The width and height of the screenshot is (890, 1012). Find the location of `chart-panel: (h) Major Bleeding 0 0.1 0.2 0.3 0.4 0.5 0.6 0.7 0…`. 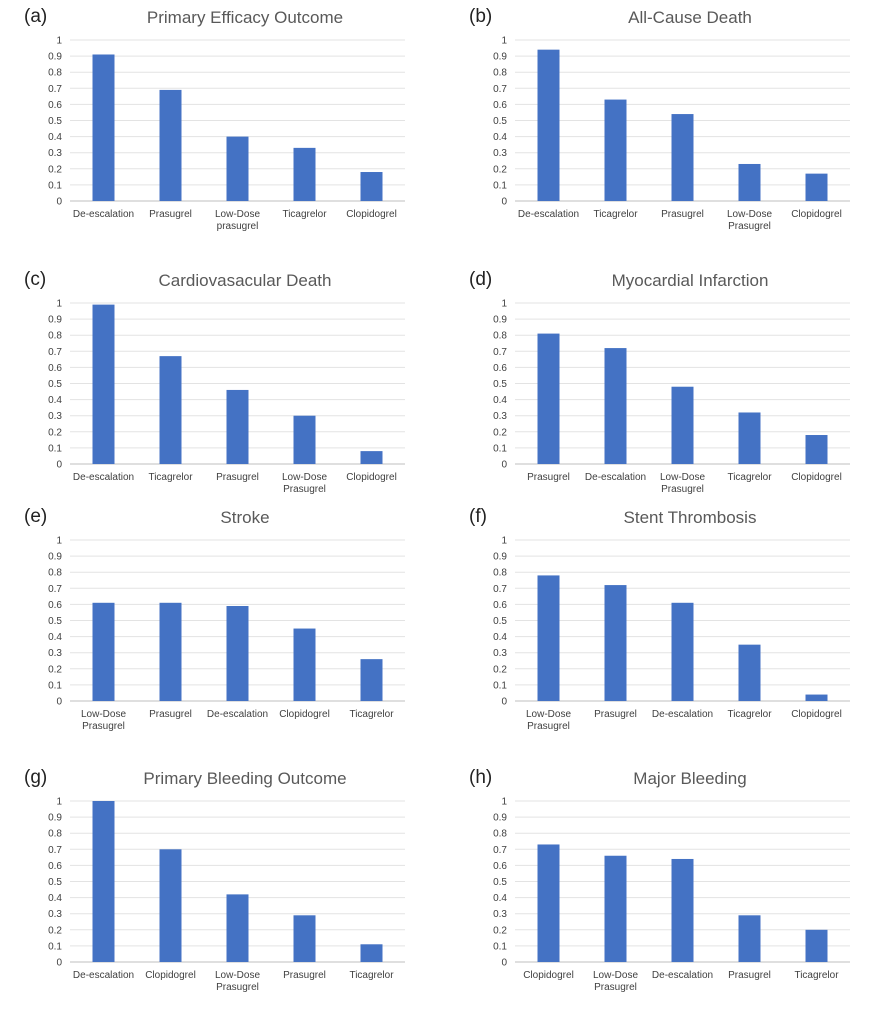

chart-panel: (h) Major Bleeding 0 0.1 0.2 0.3 0.4 0.5 0.6 0.7 0… is located at coordinates (677, 889).